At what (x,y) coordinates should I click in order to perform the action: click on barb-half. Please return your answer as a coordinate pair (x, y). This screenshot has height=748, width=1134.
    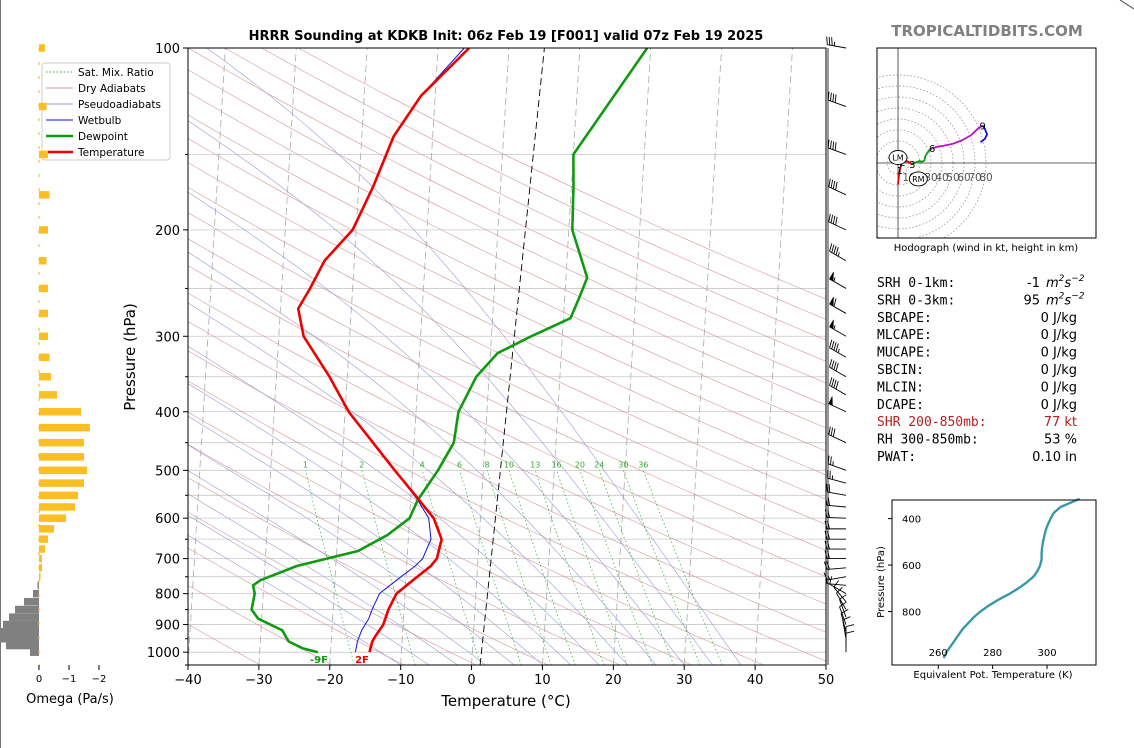
    Looking at the image, I should click on (829, 577).